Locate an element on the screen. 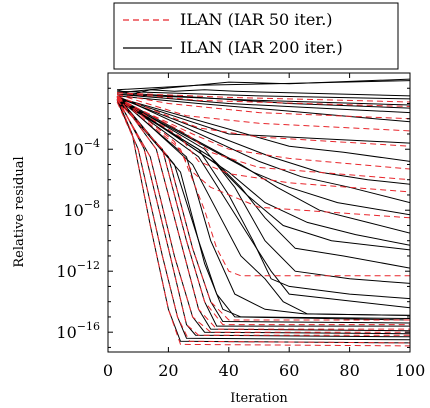 The width and height of the screenshot is (430, 408). legend-label-red: ILAN (IAR 50 iter.) is located at coordinates (256, 19).